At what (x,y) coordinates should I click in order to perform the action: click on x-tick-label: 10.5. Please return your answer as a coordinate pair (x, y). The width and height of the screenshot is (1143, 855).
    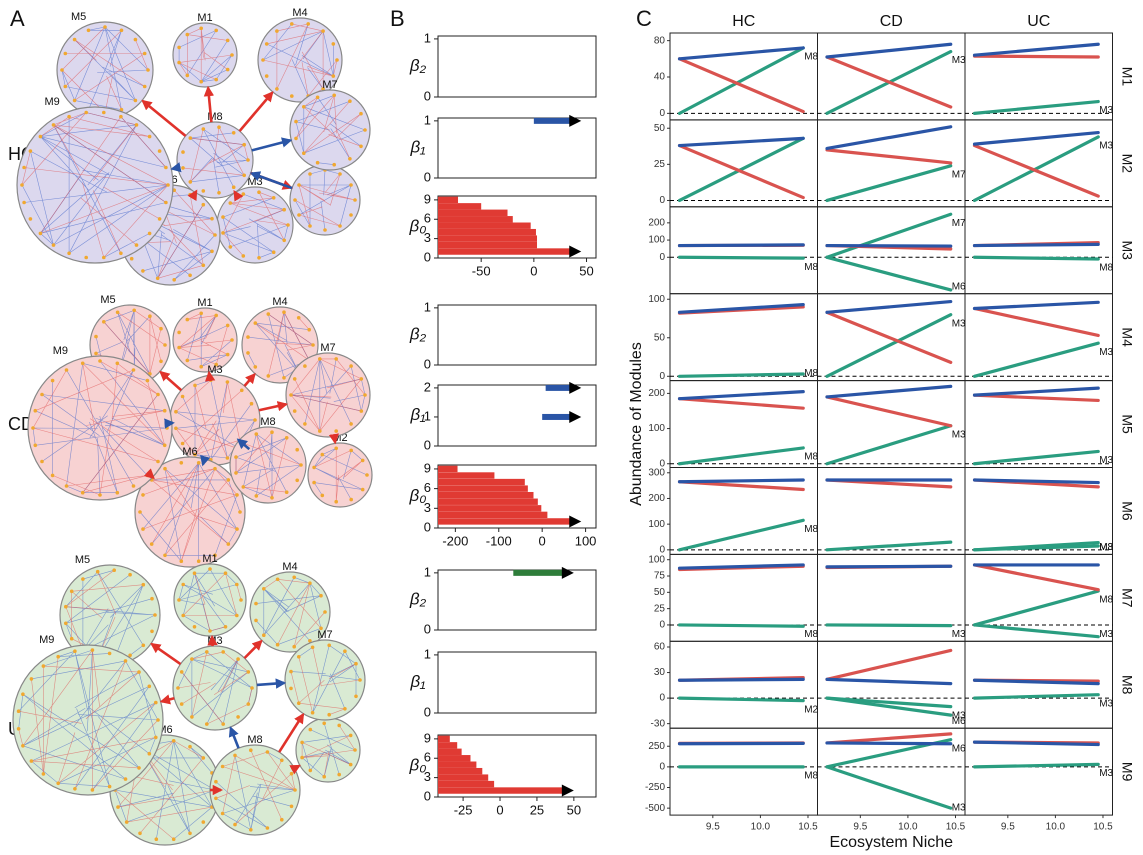
    Looking at the image, I should click on (808, 827).